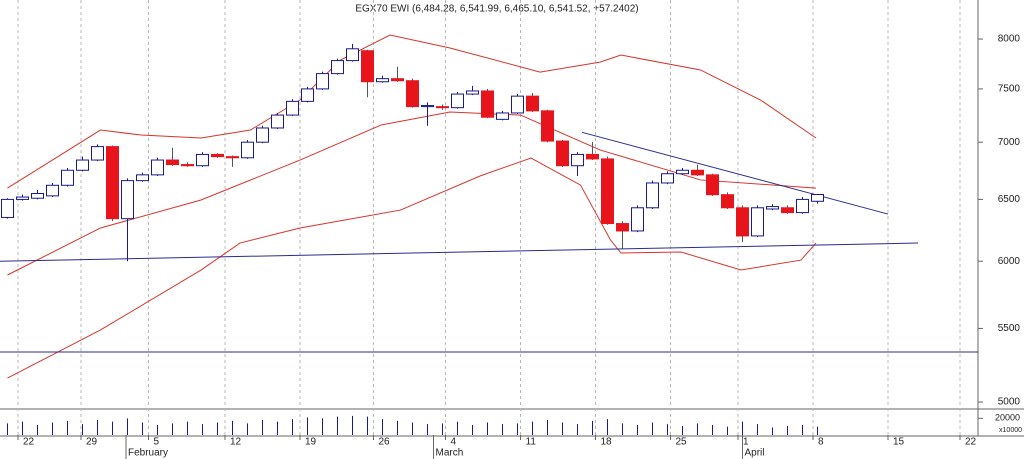 This screenshot has width=1024, height=459. What do you see at coordinates (821, 442) in the screenshot?
I see `x-tick-label: 8` at bounding box center [821, 442].